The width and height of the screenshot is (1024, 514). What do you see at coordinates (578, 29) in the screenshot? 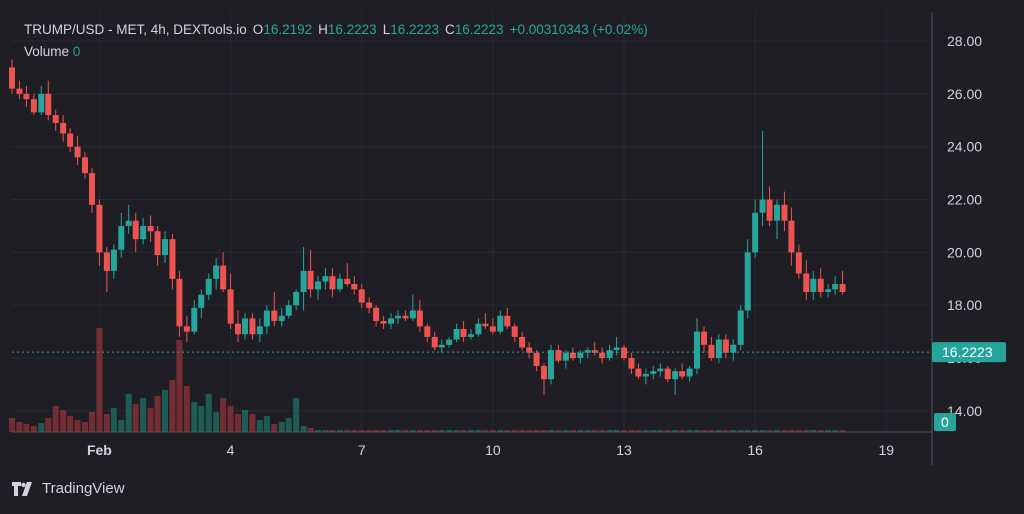
I see `legend-change: +0.00310343 (+0.02%)` at bounding box center [578, 29].